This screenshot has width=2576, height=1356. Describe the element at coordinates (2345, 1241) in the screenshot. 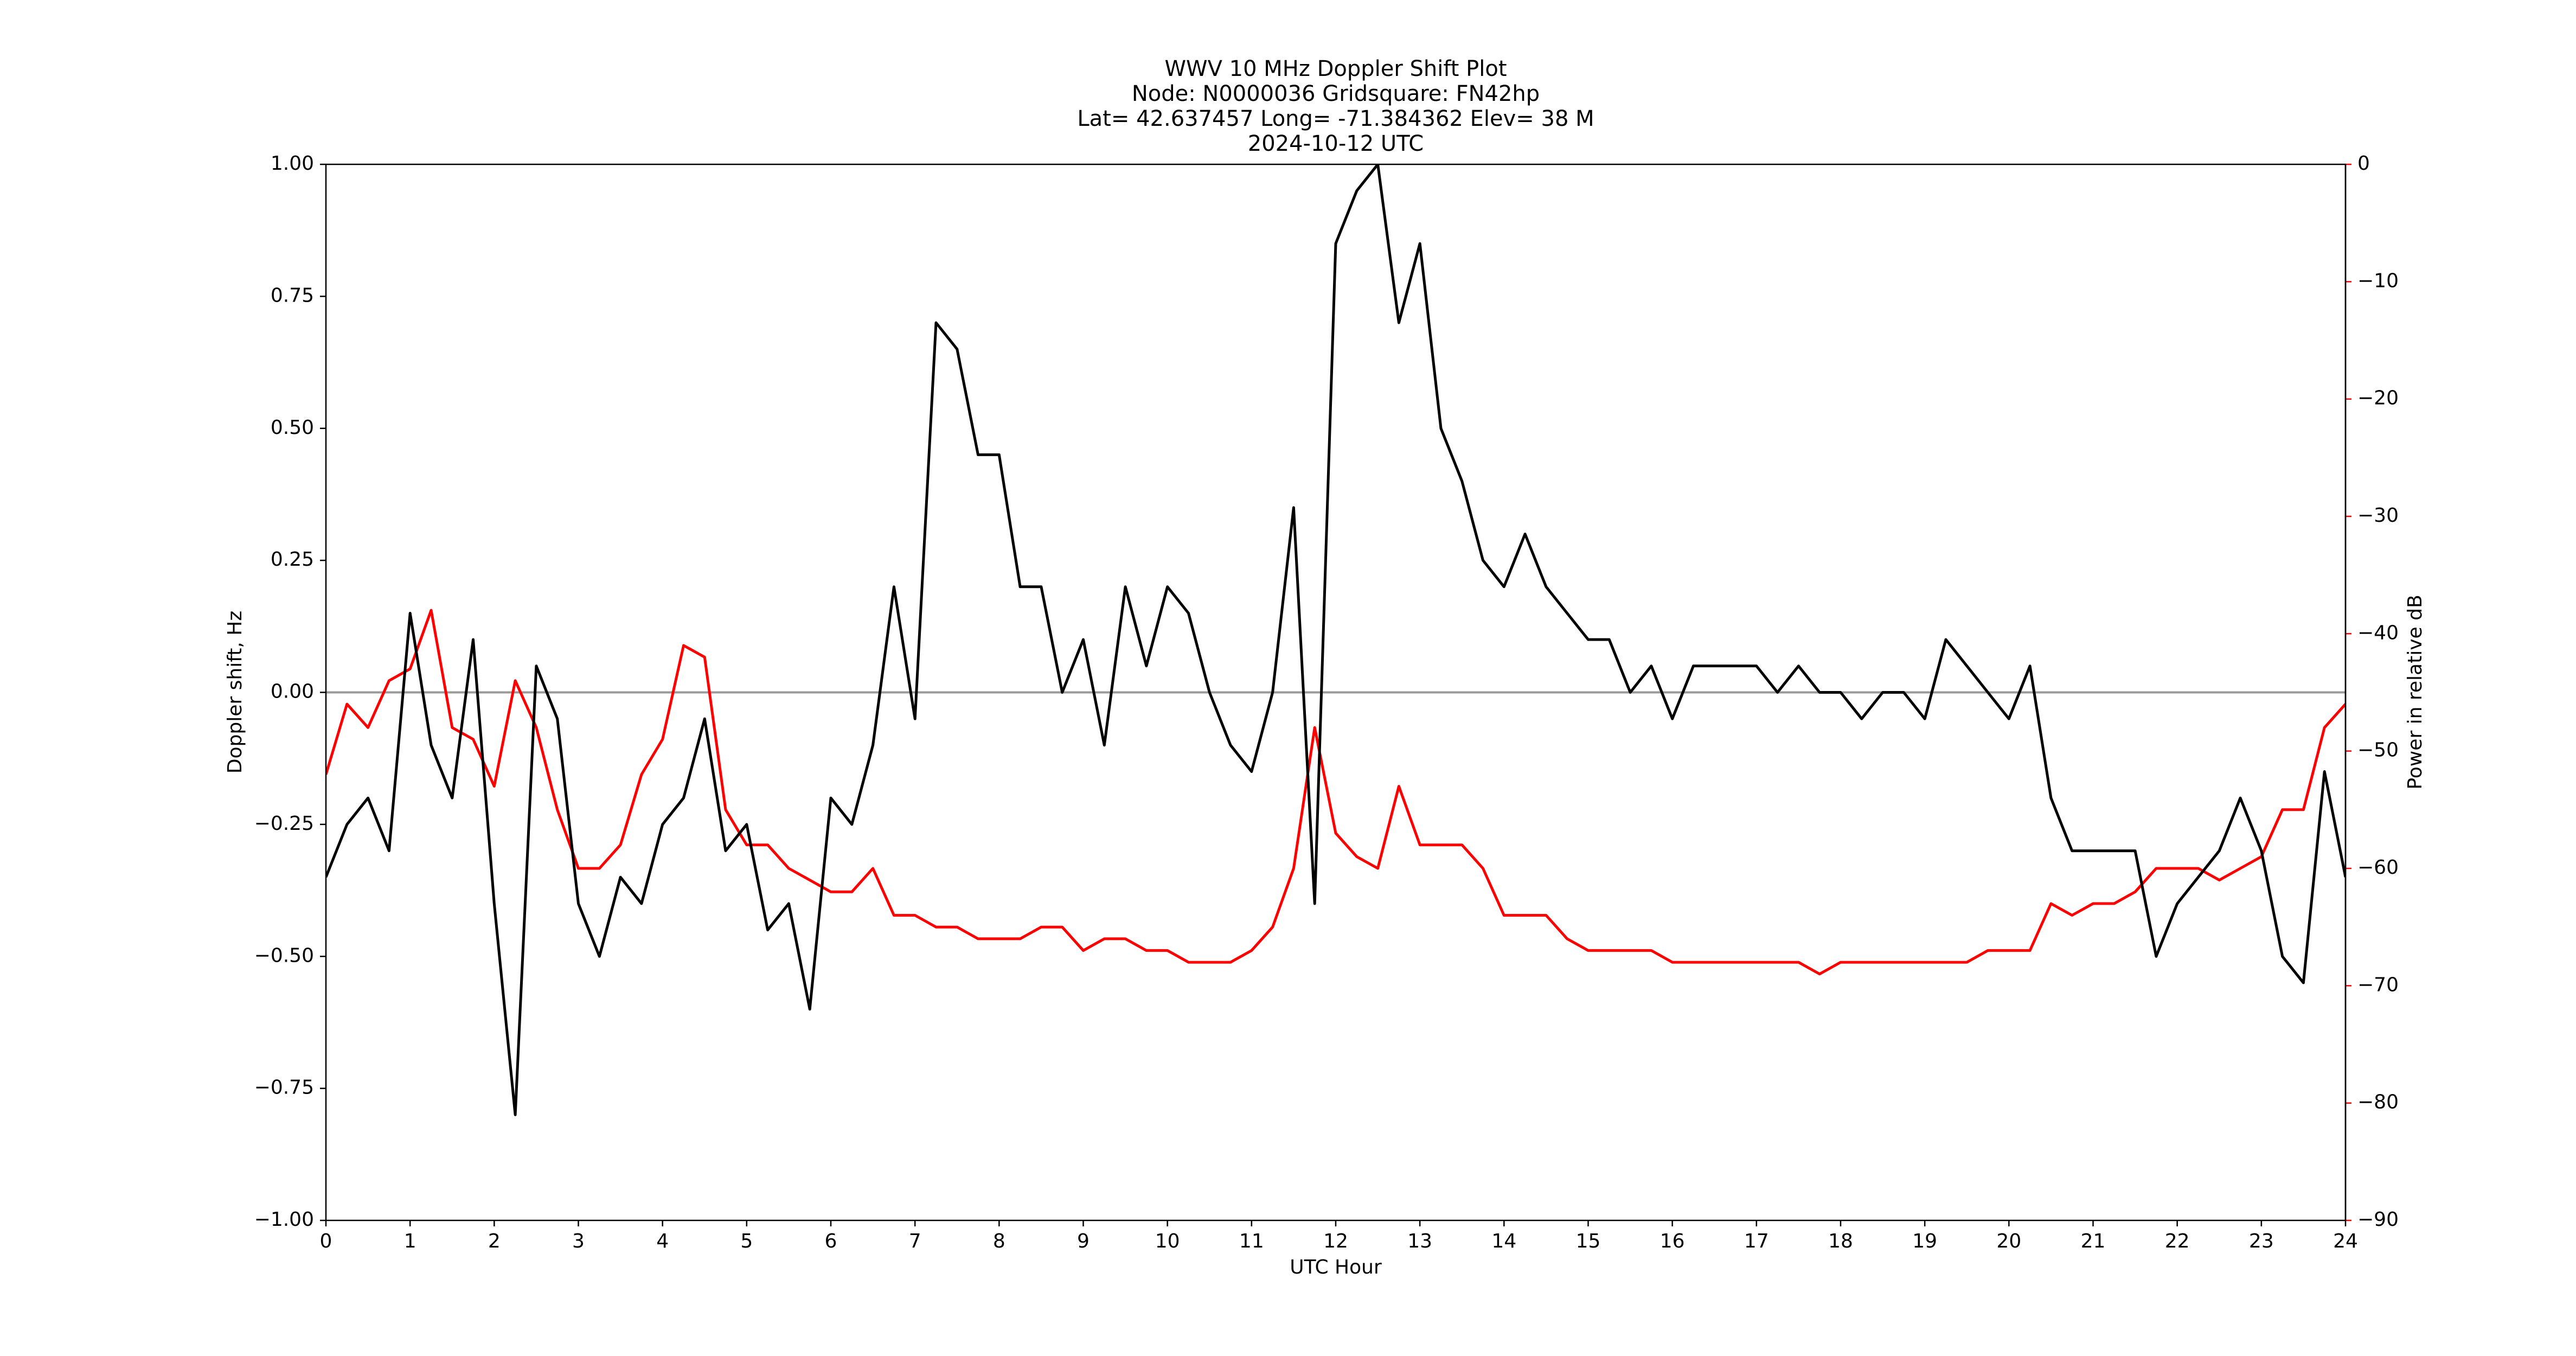

I see `x-tick-label: 24` at that location.